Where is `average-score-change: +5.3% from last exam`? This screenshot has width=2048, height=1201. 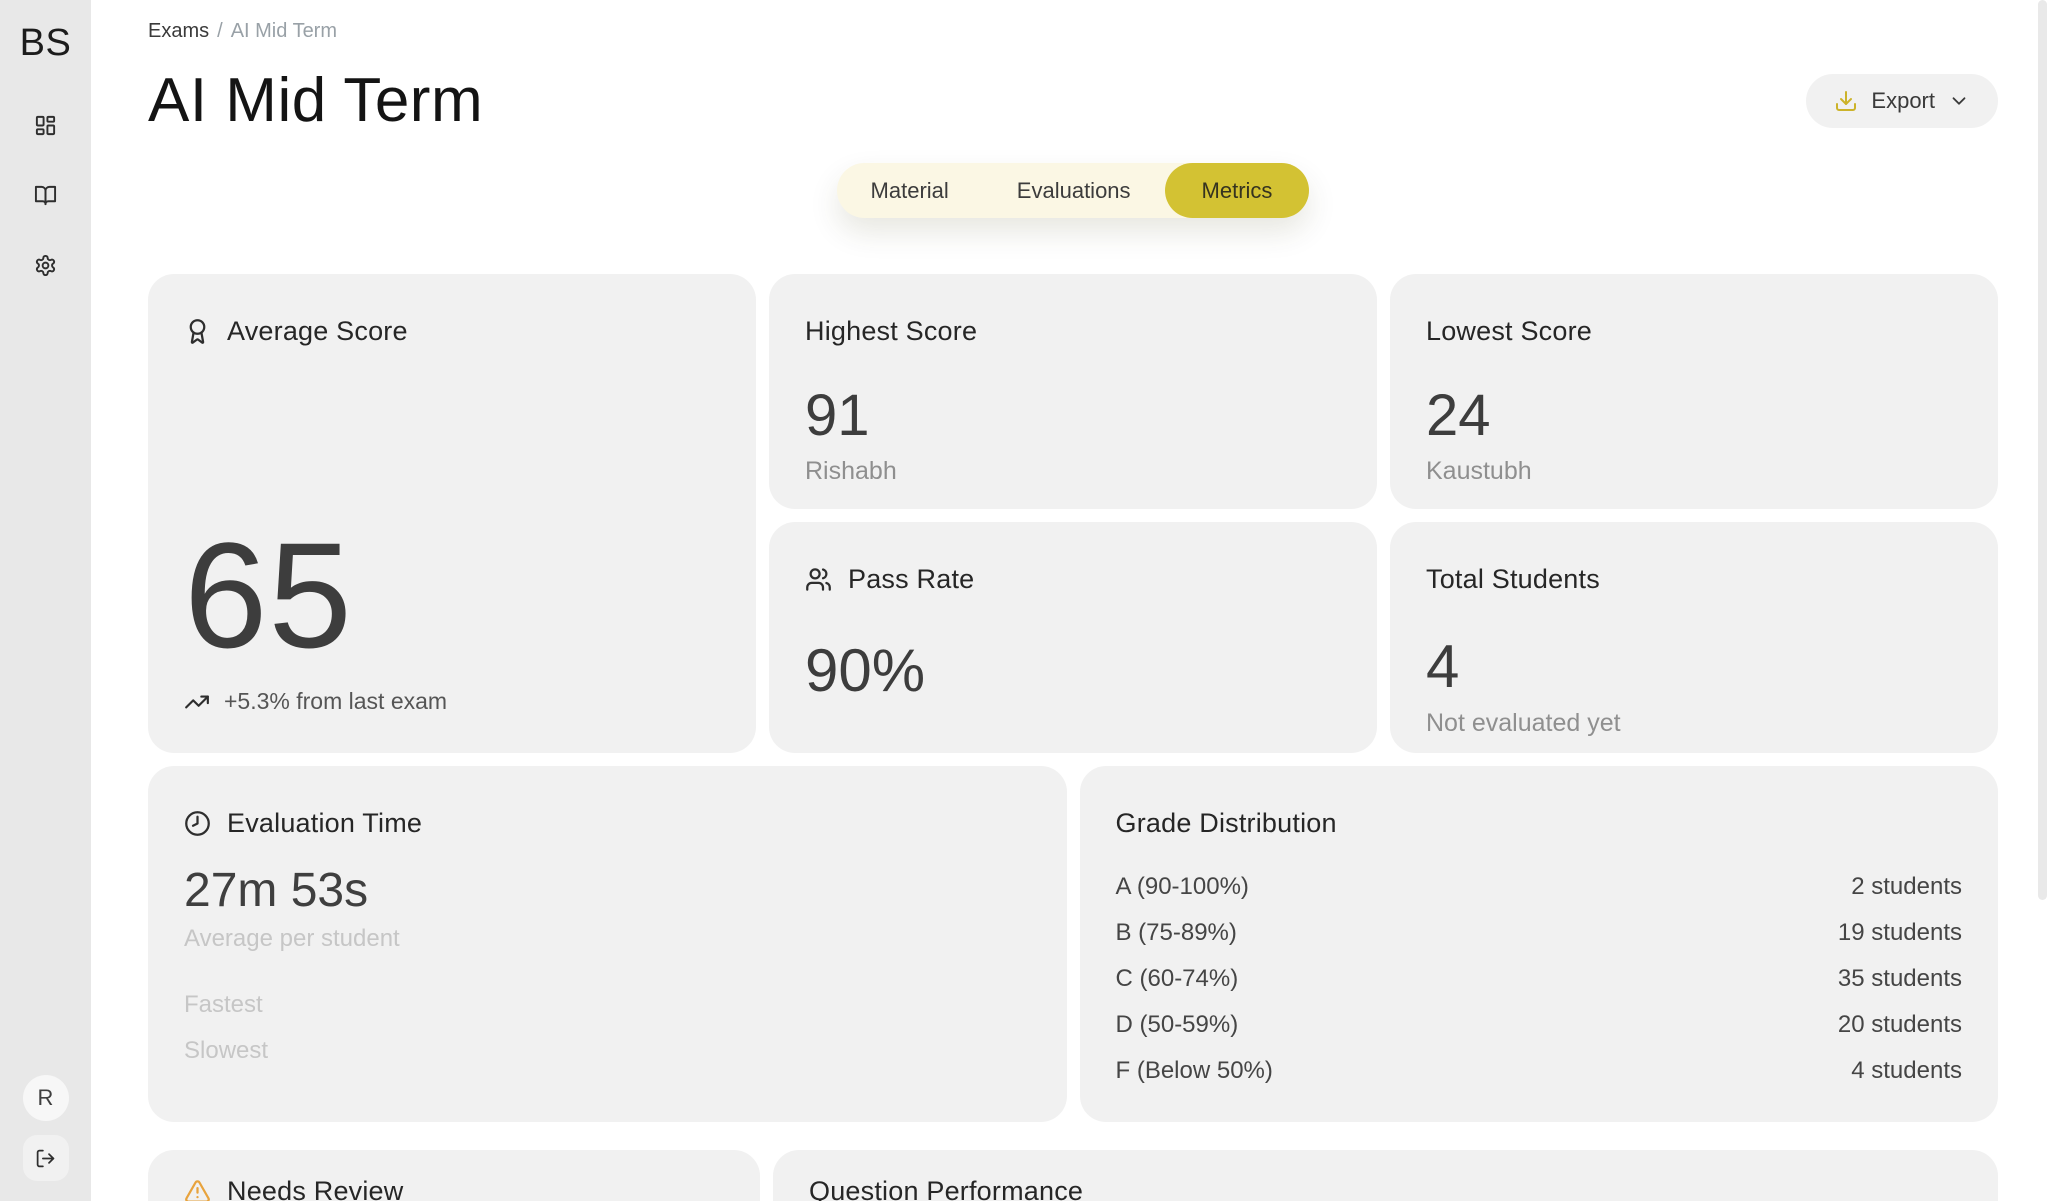 average-score-change: +5.3% from last exam is located at coordinates (336, 701).